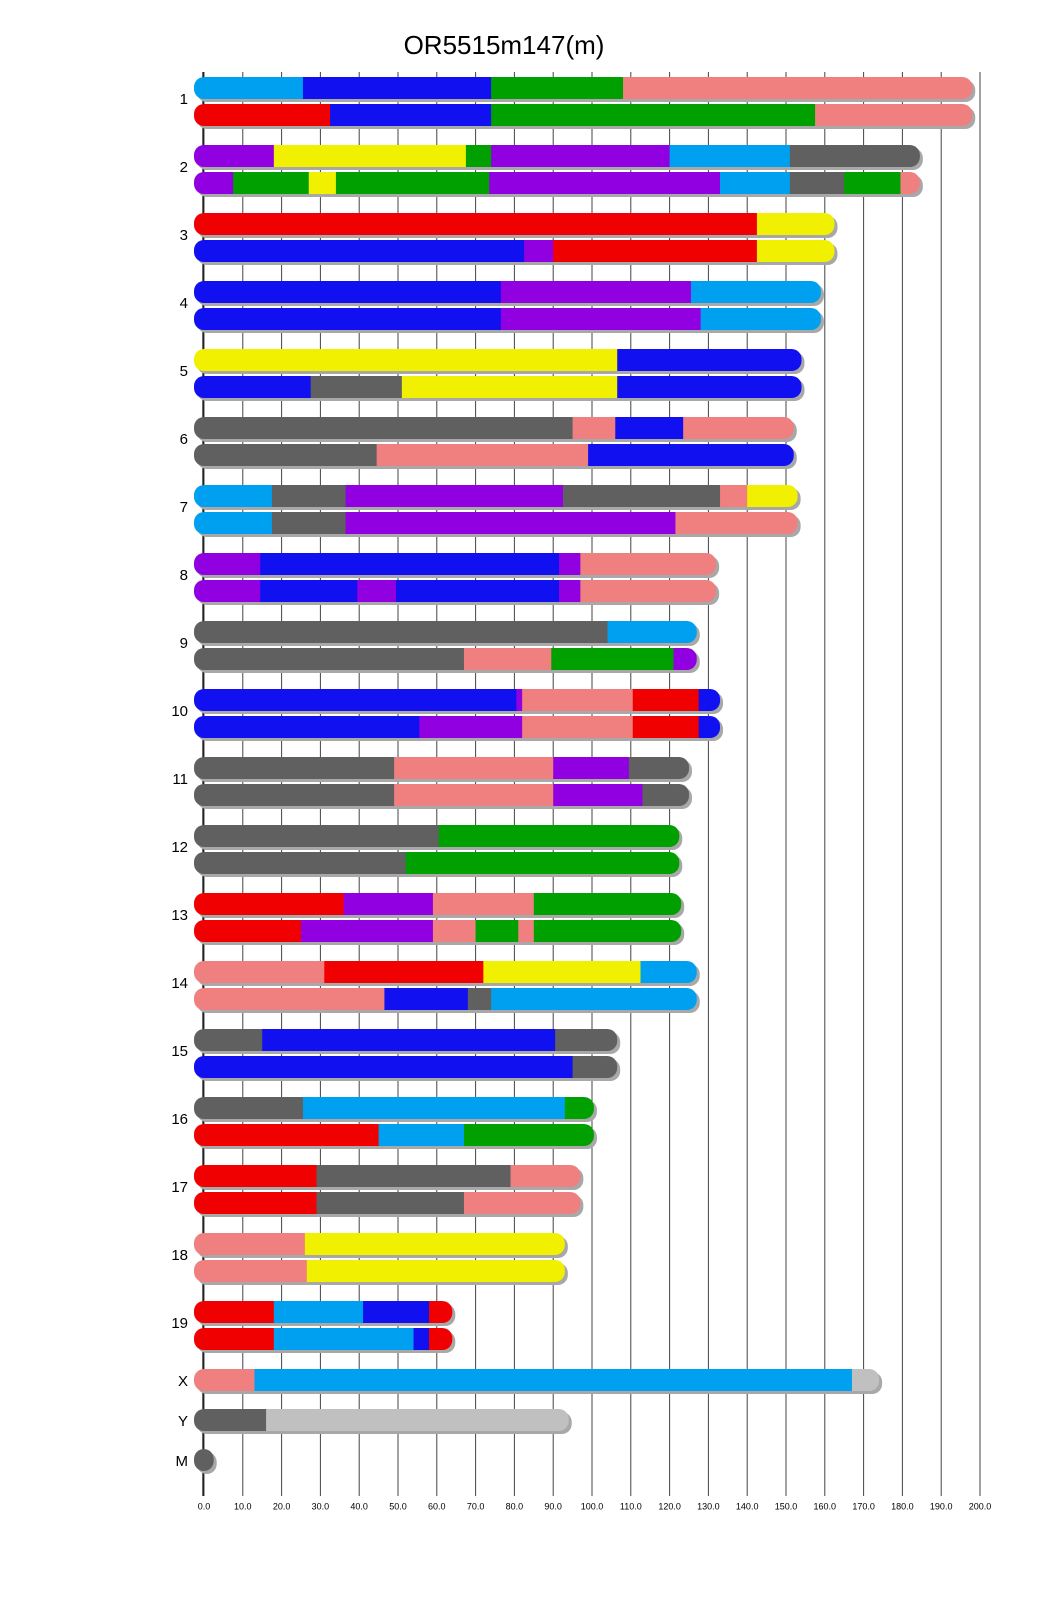  Describe the element at coordinates (183, 1381) in the screenshot. I see `chromosome-label: X` at that location.